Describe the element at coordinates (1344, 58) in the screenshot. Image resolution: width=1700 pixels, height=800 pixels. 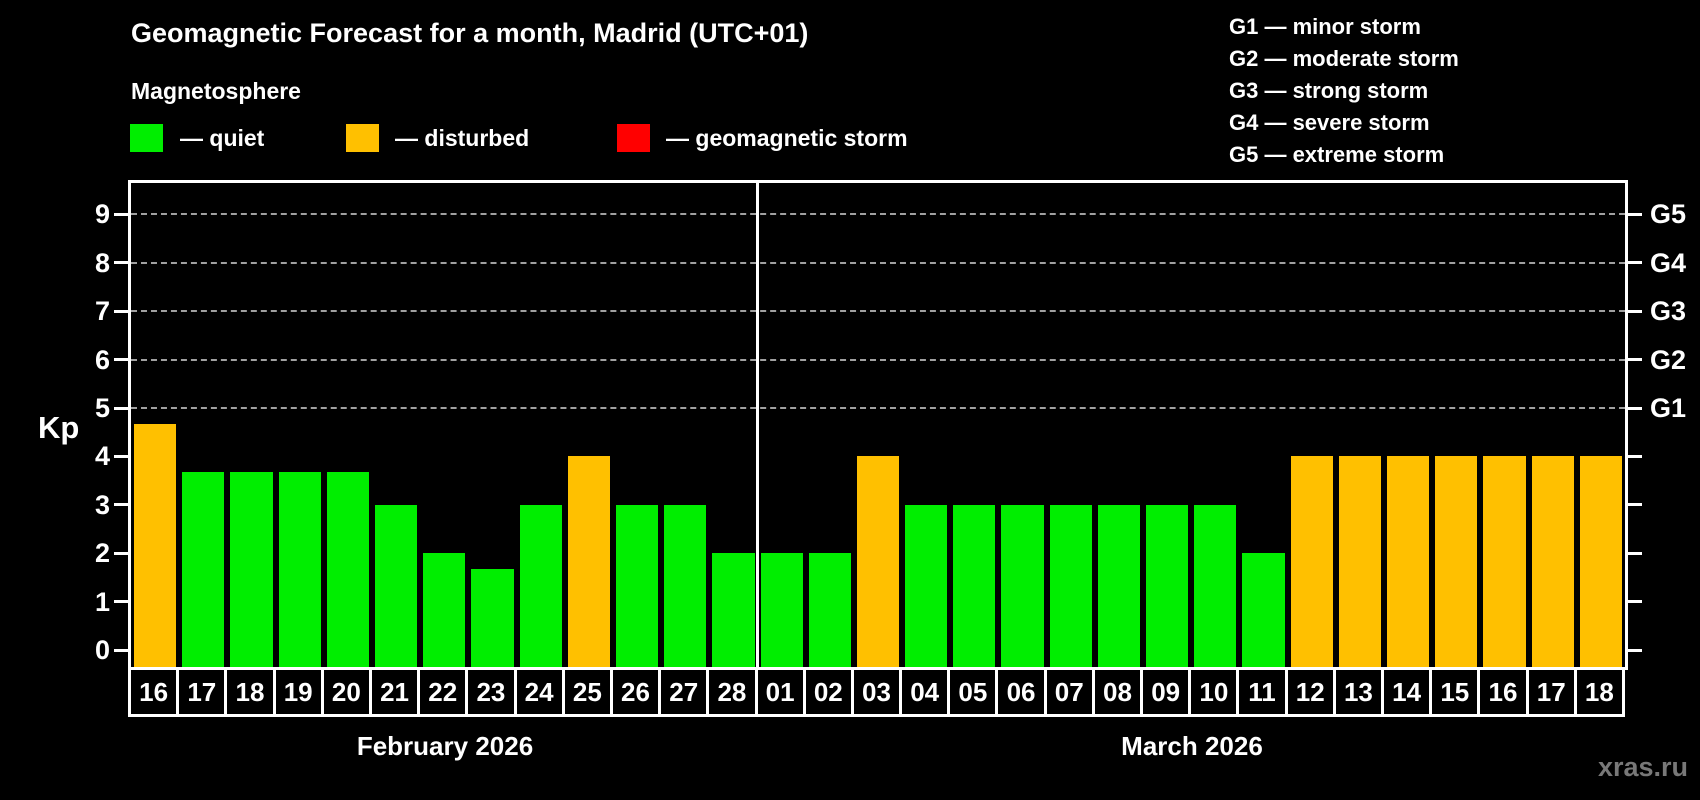
I see `g-legend-line: G2 — moderate storm` at that location.